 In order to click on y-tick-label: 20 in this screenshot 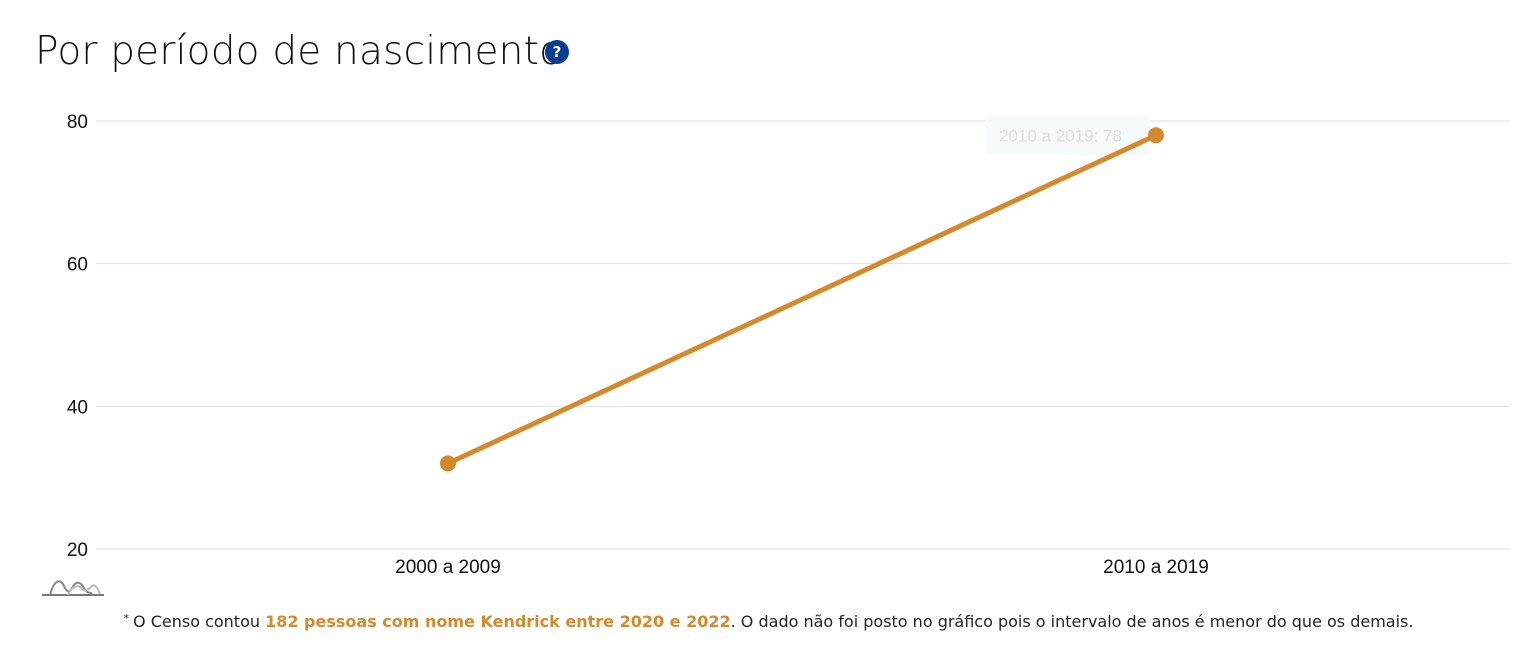, I will do `click(77, 550)`.